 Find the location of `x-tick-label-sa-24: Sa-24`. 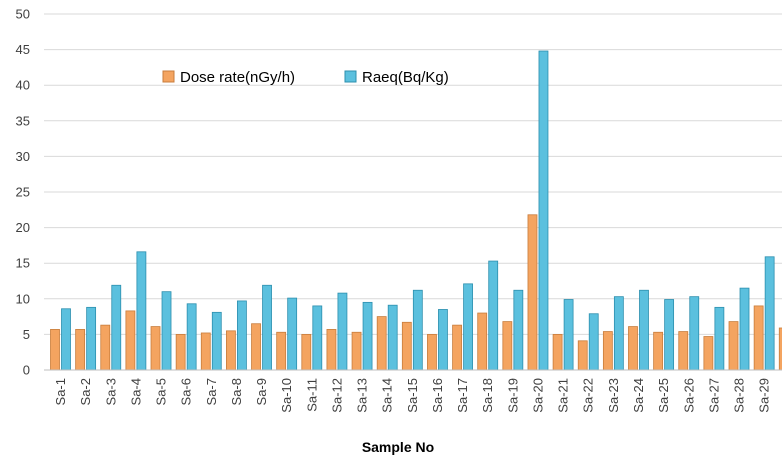

x-tick-label-sa-24: Sa-24 is located at coordinates (638, 395).